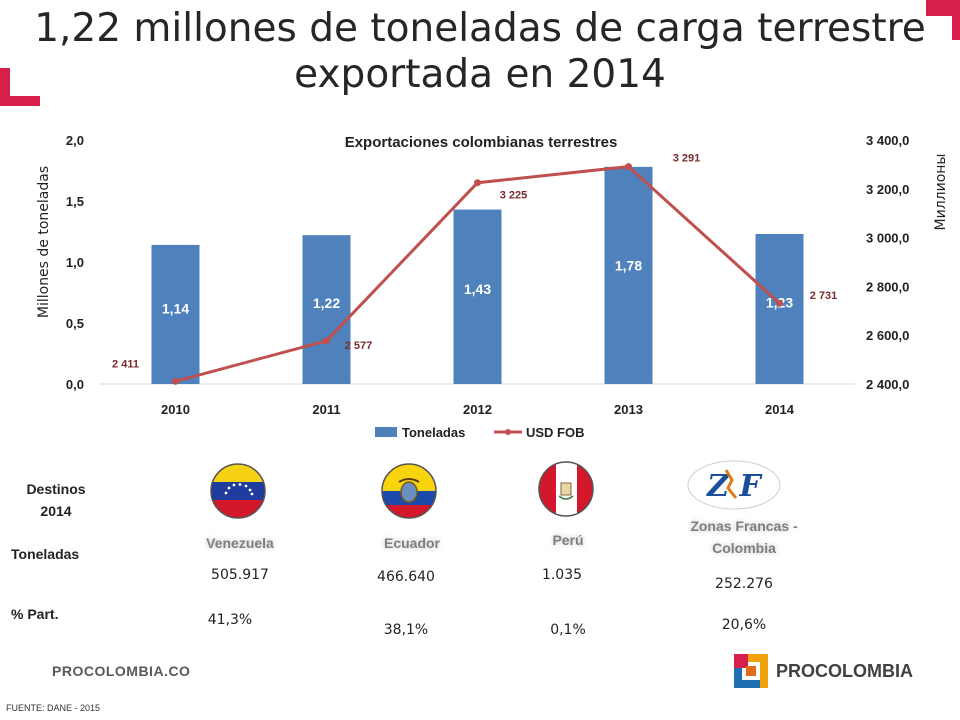 The image size is (960, 720). What do you see at coordinates (406, 630) in the screenshot?
I see `part-ecuador: 38,1%` at bounding box center [406, 630].